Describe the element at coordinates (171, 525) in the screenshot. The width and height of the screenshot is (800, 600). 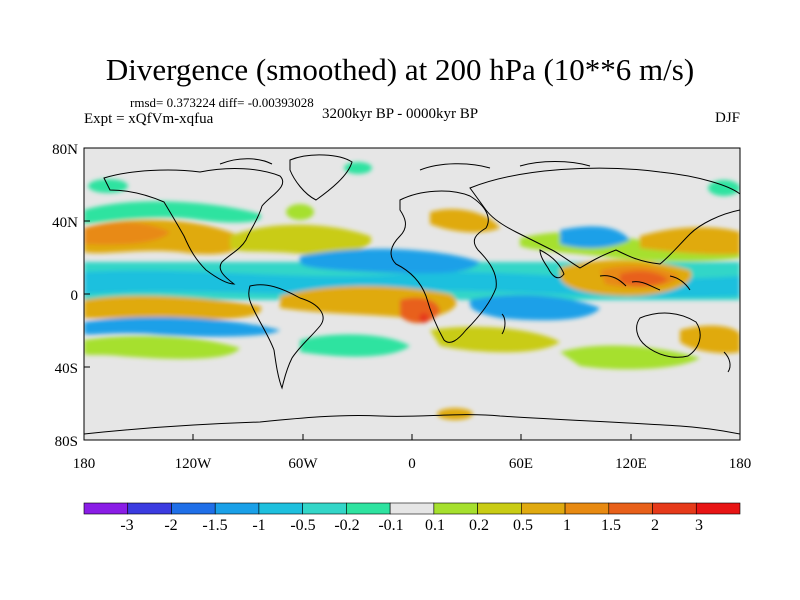
I see `colorbar-label: -2` at that location.